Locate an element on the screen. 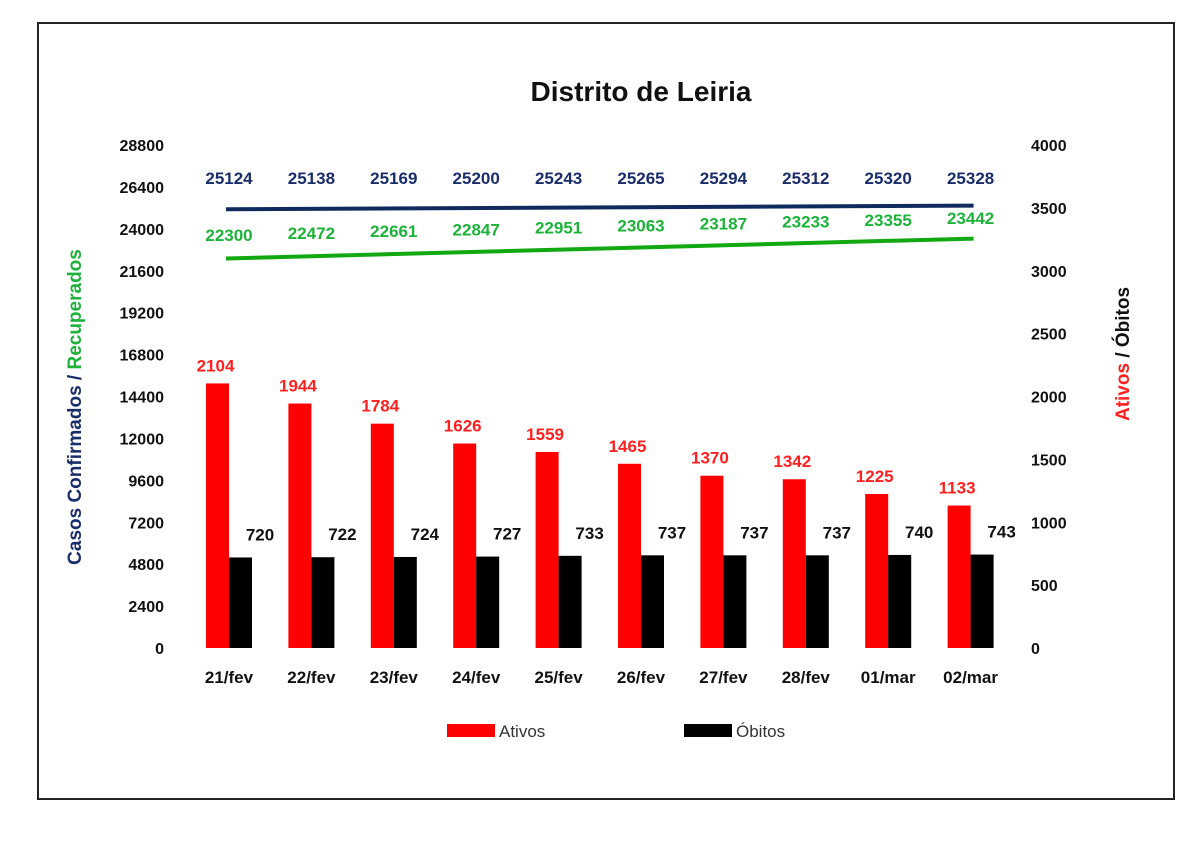  data-label-ativos: 1225 is located at coordinates (875, 476).